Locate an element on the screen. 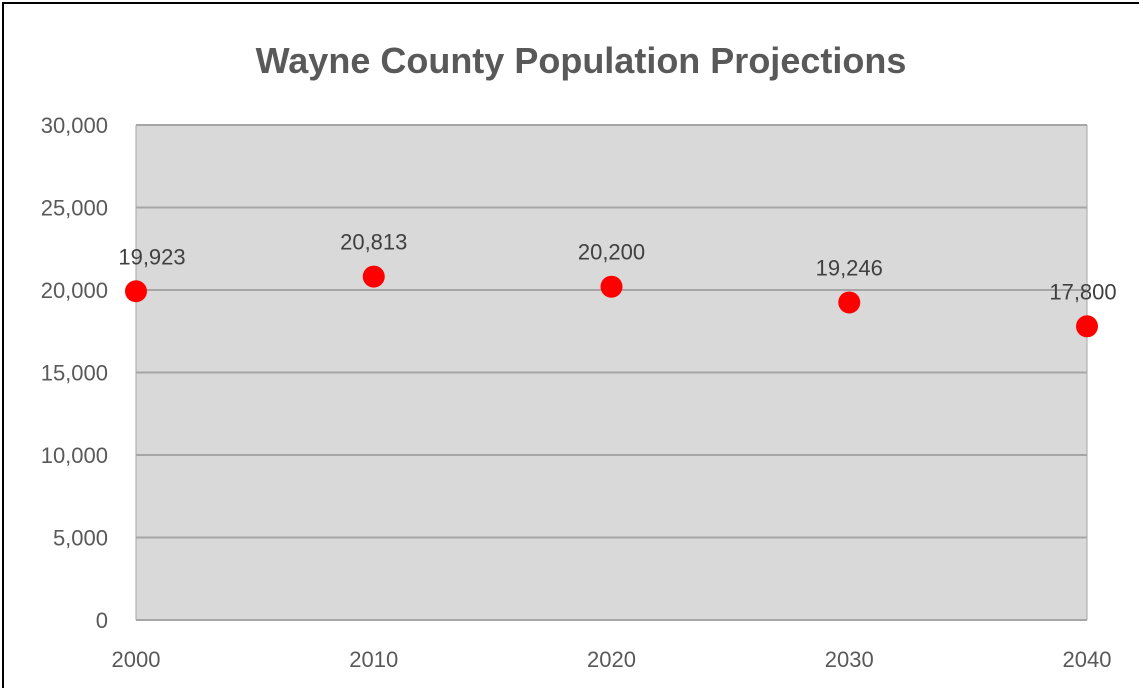 This screenshot has height=689, width=1143. x-tick-label: 2020 is located at coordinates (611, 659).